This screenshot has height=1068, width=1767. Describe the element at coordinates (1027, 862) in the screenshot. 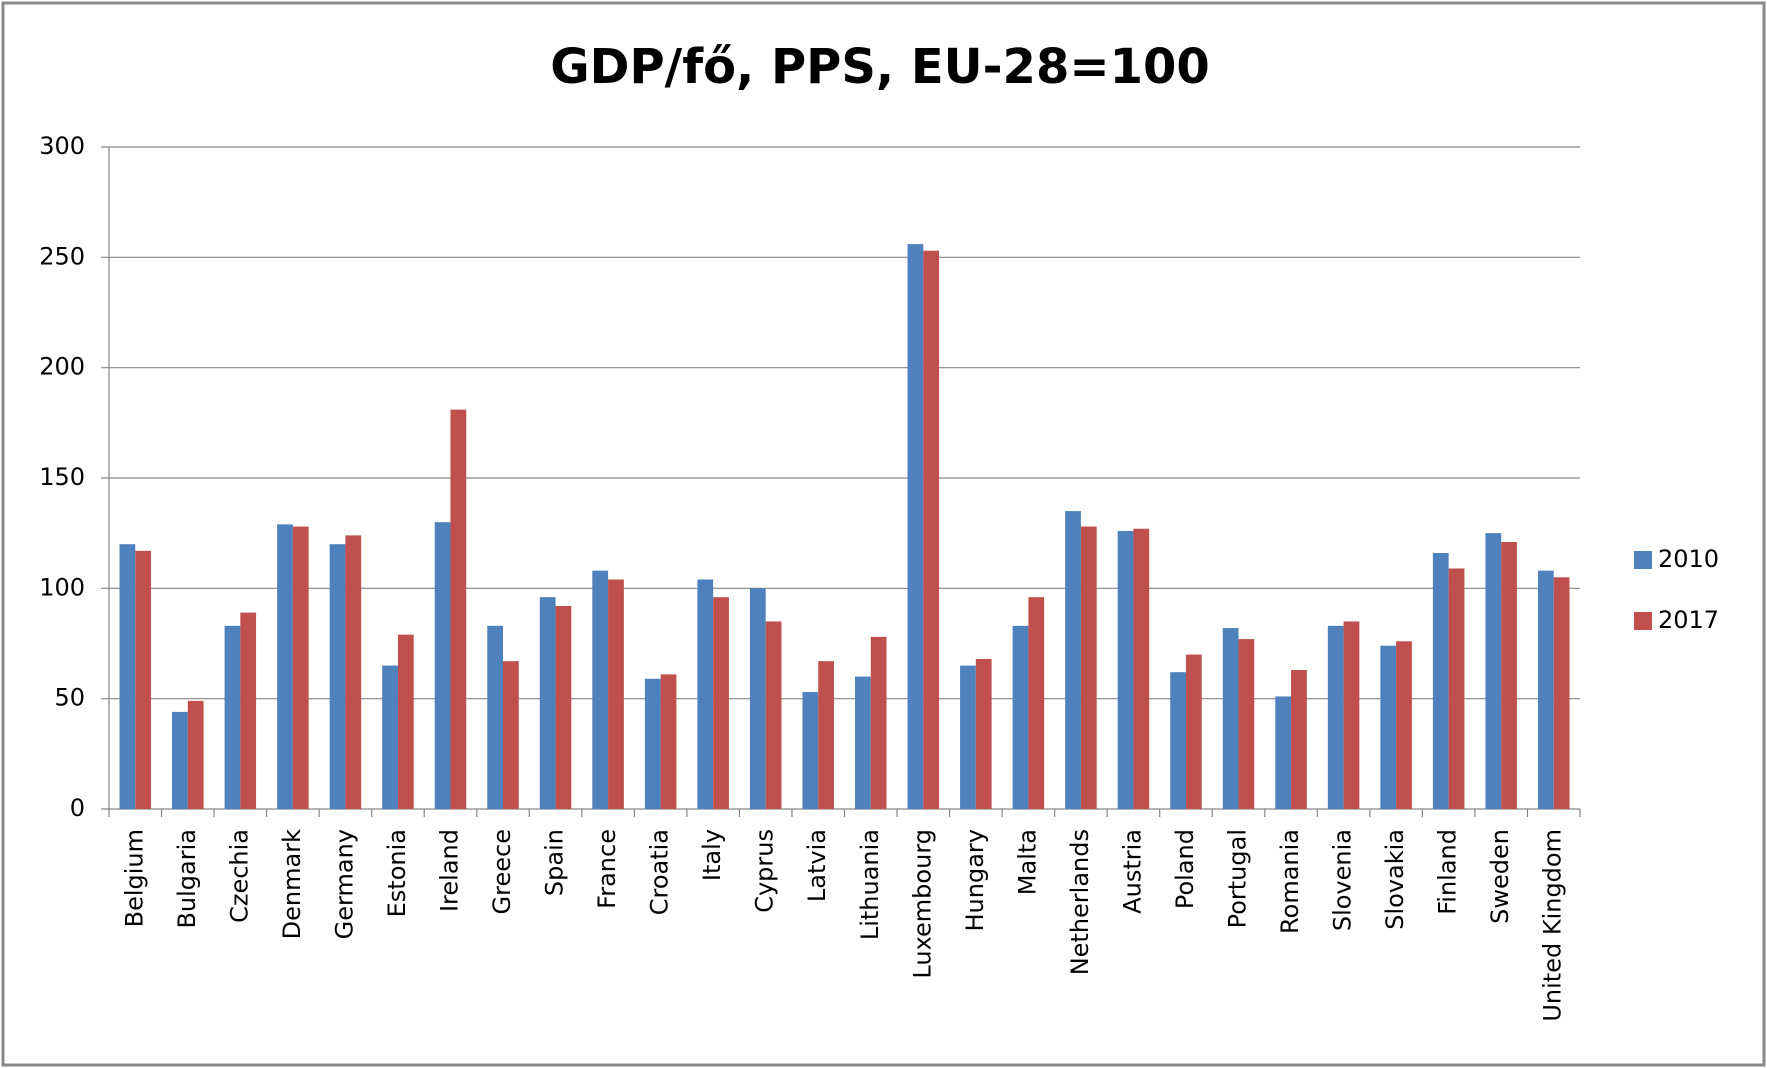

I see `x-tick-label: Malta` at that location.